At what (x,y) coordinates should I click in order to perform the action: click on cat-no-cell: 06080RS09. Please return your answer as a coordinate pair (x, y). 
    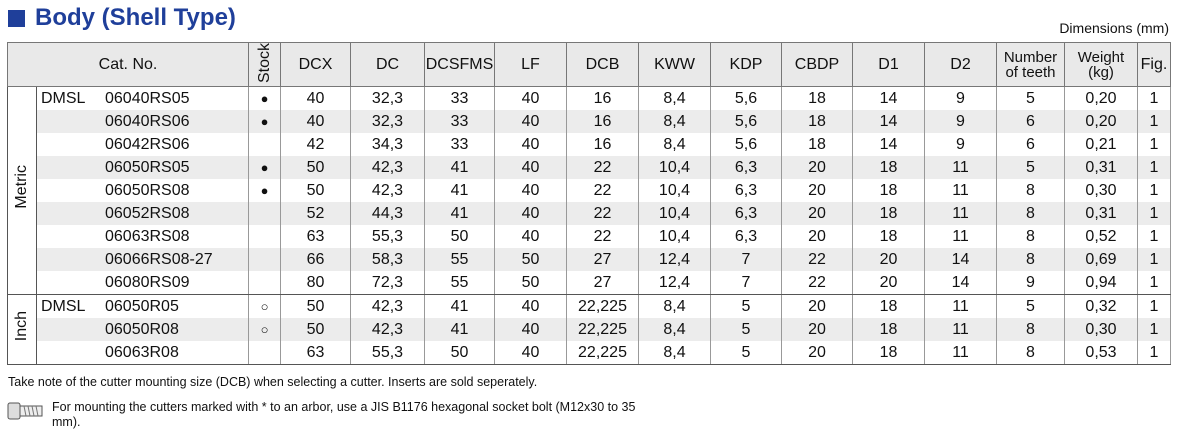
    Looking at the image, I should click on (142, 283).